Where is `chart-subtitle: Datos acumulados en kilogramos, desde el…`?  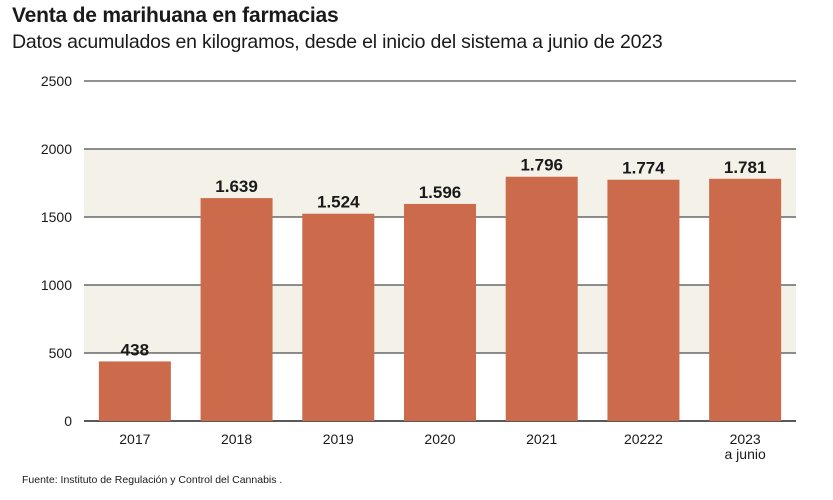 chart-subtitle: Datos acumulados en kilogramos, desde el… is located at coordinates (337, 42).